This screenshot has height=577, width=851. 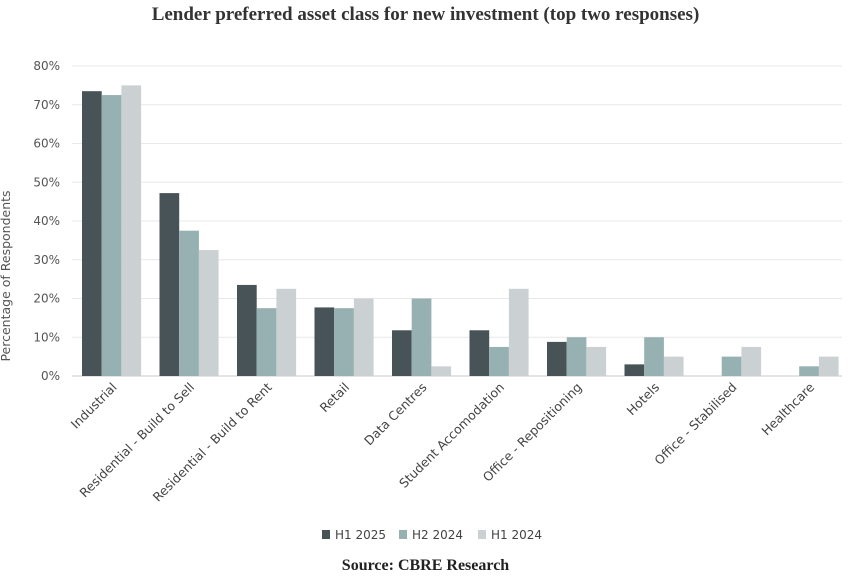 I want to click on legend-label: H1 2024, so click(x=516, y=535).